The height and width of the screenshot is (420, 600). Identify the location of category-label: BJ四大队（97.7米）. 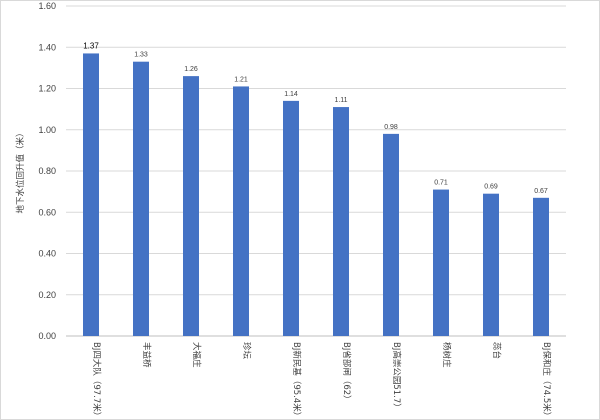
(96, 381).